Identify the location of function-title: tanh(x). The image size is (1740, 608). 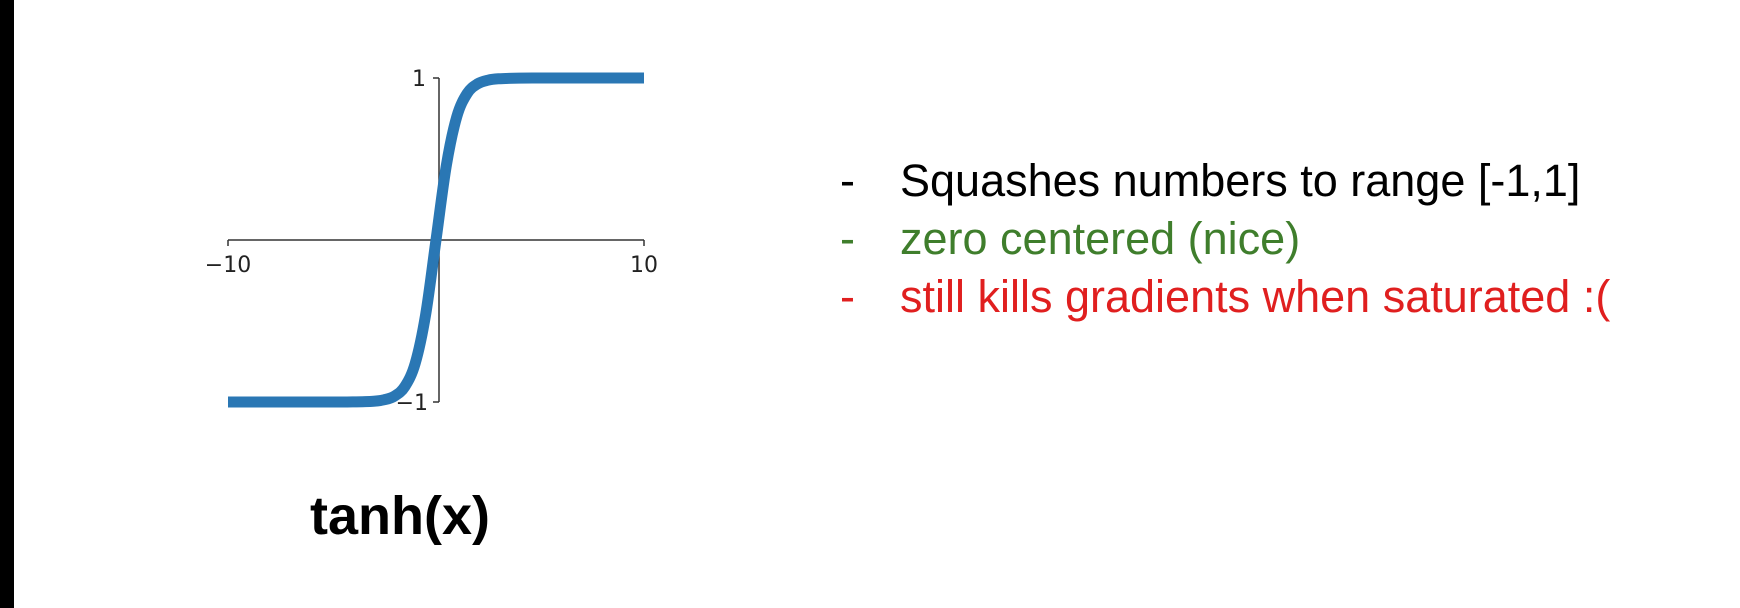
(400, 516).